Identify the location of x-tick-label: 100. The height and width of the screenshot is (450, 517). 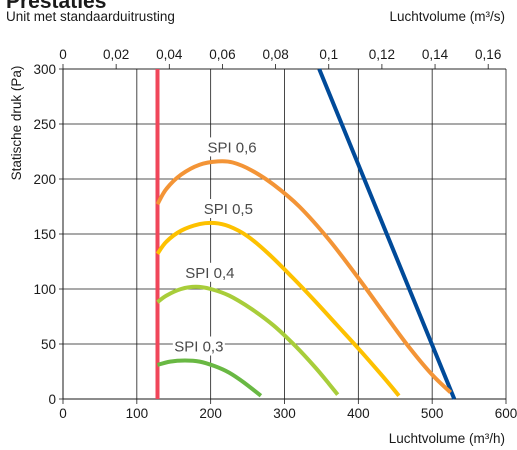
(137, 413).